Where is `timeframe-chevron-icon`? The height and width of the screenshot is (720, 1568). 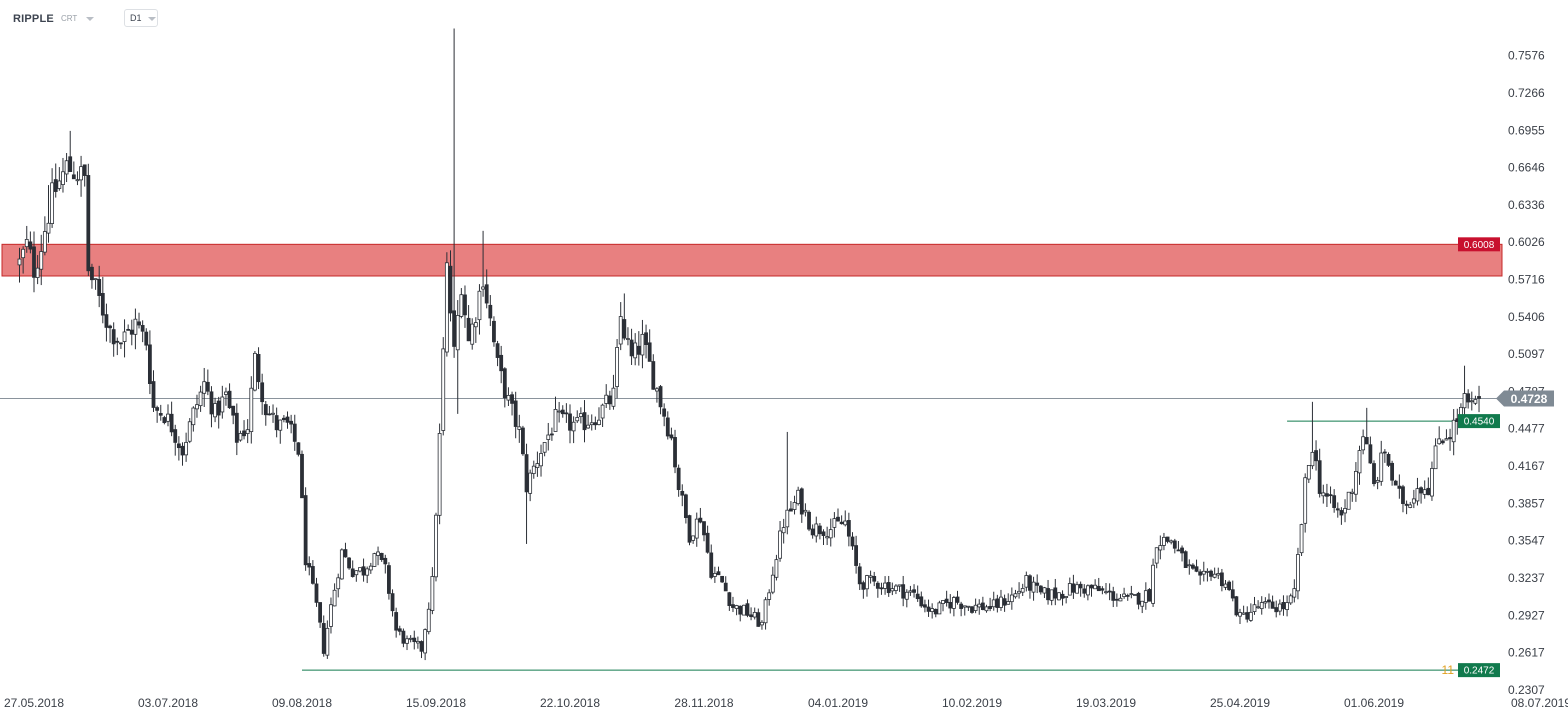 timeframe-chevron-icon is located at coordinates (152, 19).